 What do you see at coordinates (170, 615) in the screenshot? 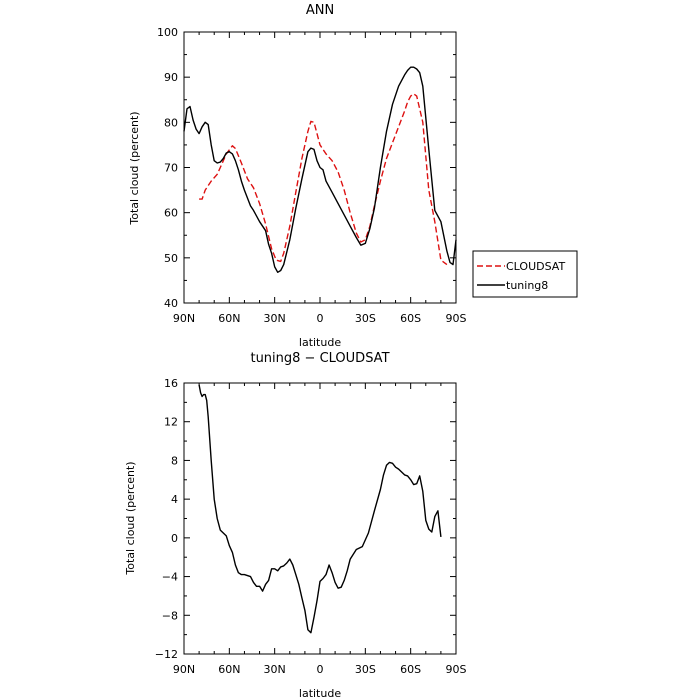
I see `bottom-y-tick-label: −8` at bounding box center [170, 615].